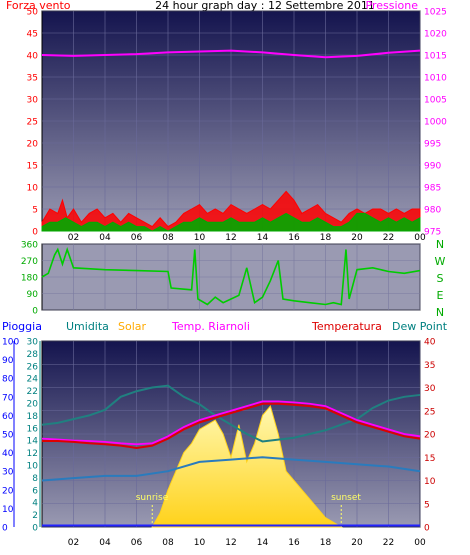 Image resolution: width=470 pixels, height=555 pixels. Describe the element at coordinates (435, 13) in the screenshot. I see `tick-label-right: 1025` at that location.